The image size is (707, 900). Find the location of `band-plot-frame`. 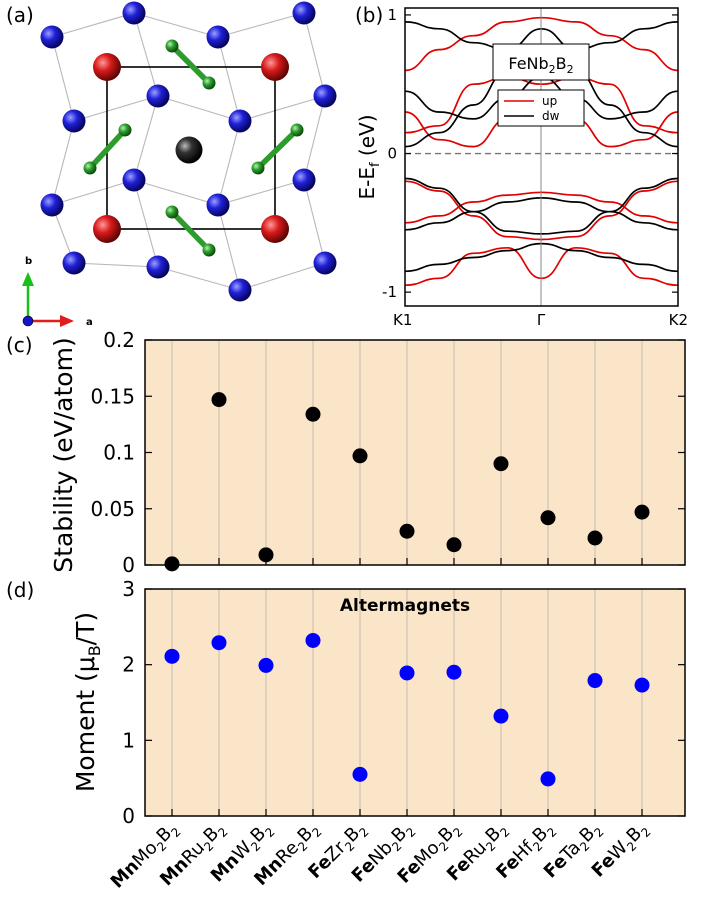

band-plot-frame is located at coordinates (541, 157).